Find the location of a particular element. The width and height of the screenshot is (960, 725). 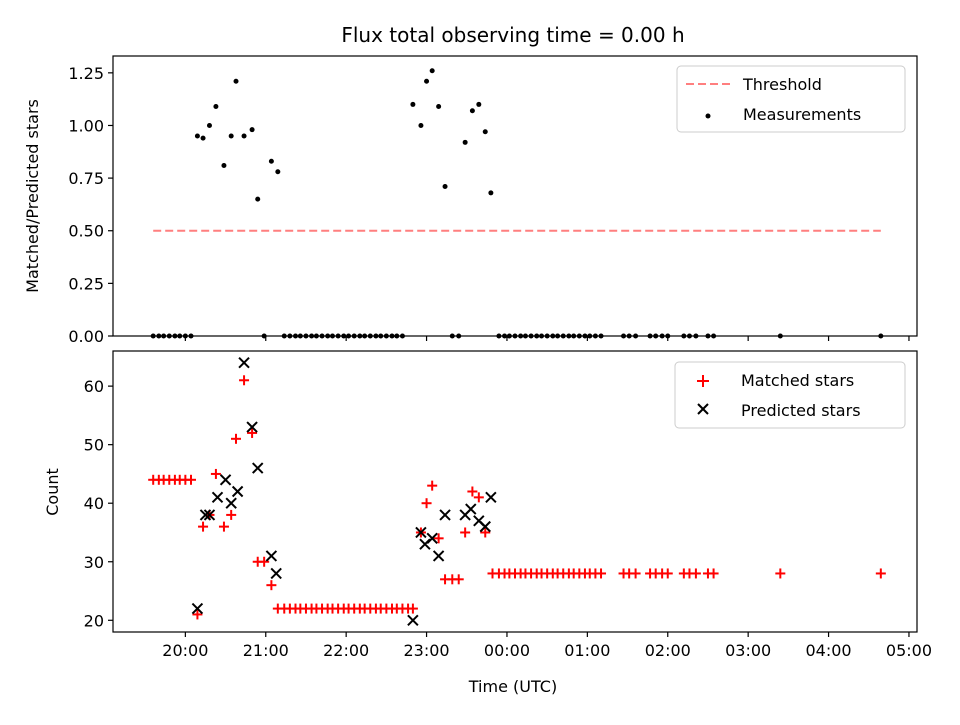

x-tick-label: 01:00 is located at coordinates (587, 650).